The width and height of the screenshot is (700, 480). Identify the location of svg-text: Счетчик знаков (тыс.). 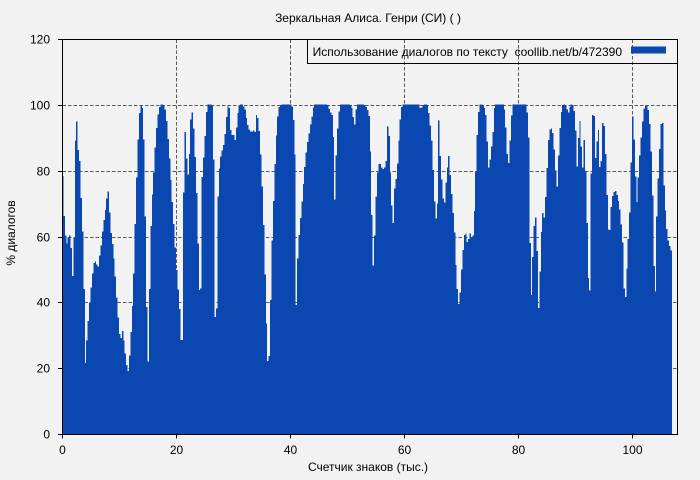
(368, 467).